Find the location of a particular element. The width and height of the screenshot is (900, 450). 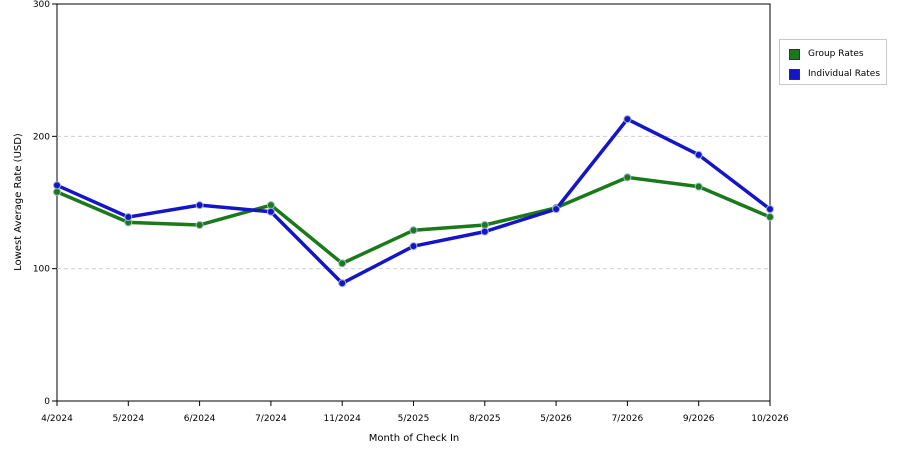

y-tick-label: 200 is located at coordinates (41, 137).